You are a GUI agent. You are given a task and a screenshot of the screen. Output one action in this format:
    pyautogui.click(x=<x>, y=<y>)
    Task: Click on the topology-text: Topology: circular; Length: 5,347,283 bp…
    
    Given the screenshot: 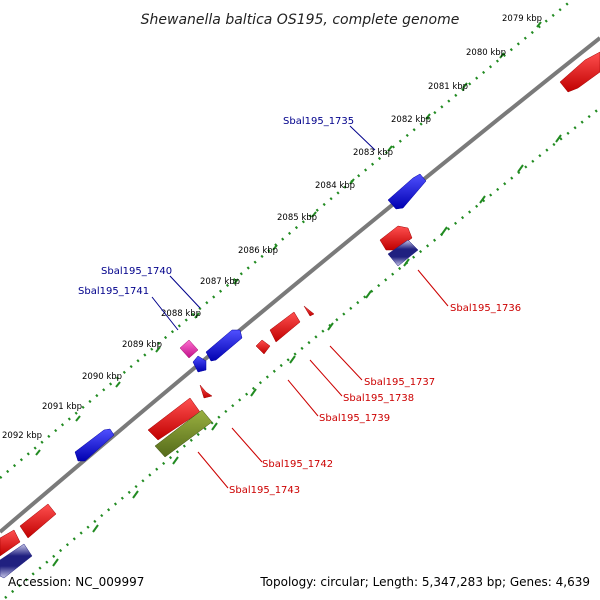 What is the action you would take?
    pyautogui.click(x=424, y=582)
    